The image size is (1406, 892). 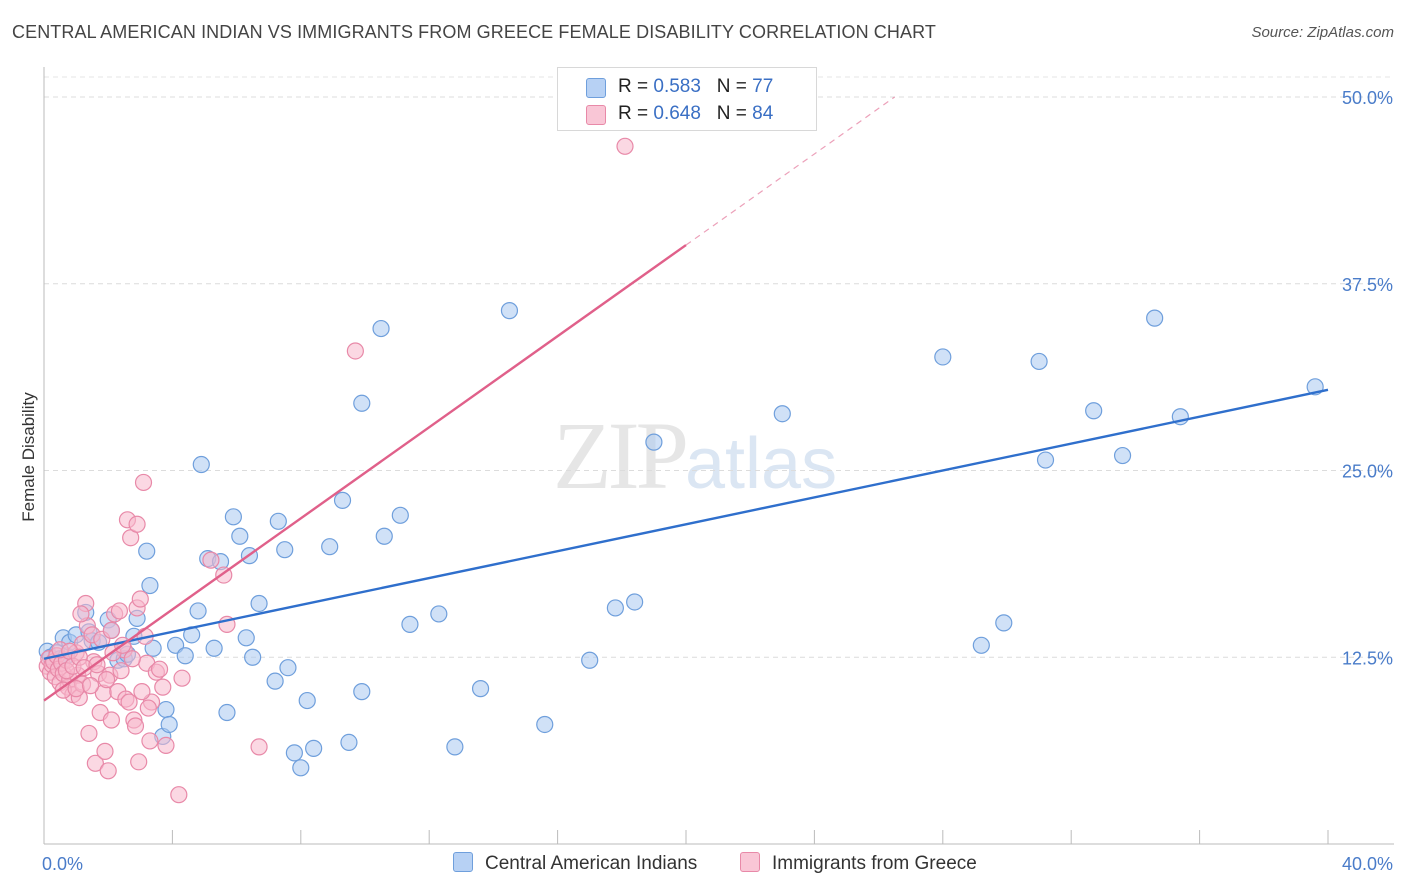 I want to click on y-tick-label: 50.0%, so click(x=1367, y=98).